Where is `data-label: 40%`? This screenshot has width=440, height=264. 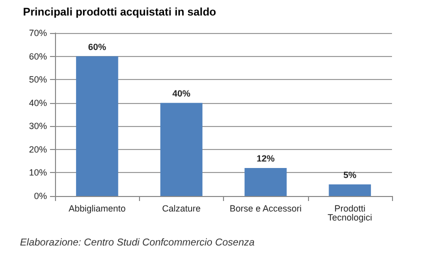
data-label: 40% is located at coordinates (181, 93).